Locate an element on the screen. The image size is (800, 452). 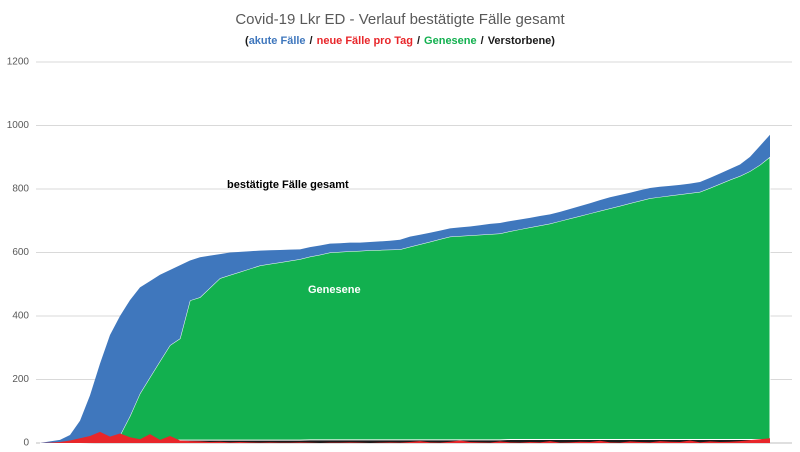
legend-entry: Verstorbene is located at coordinates (520, 41).